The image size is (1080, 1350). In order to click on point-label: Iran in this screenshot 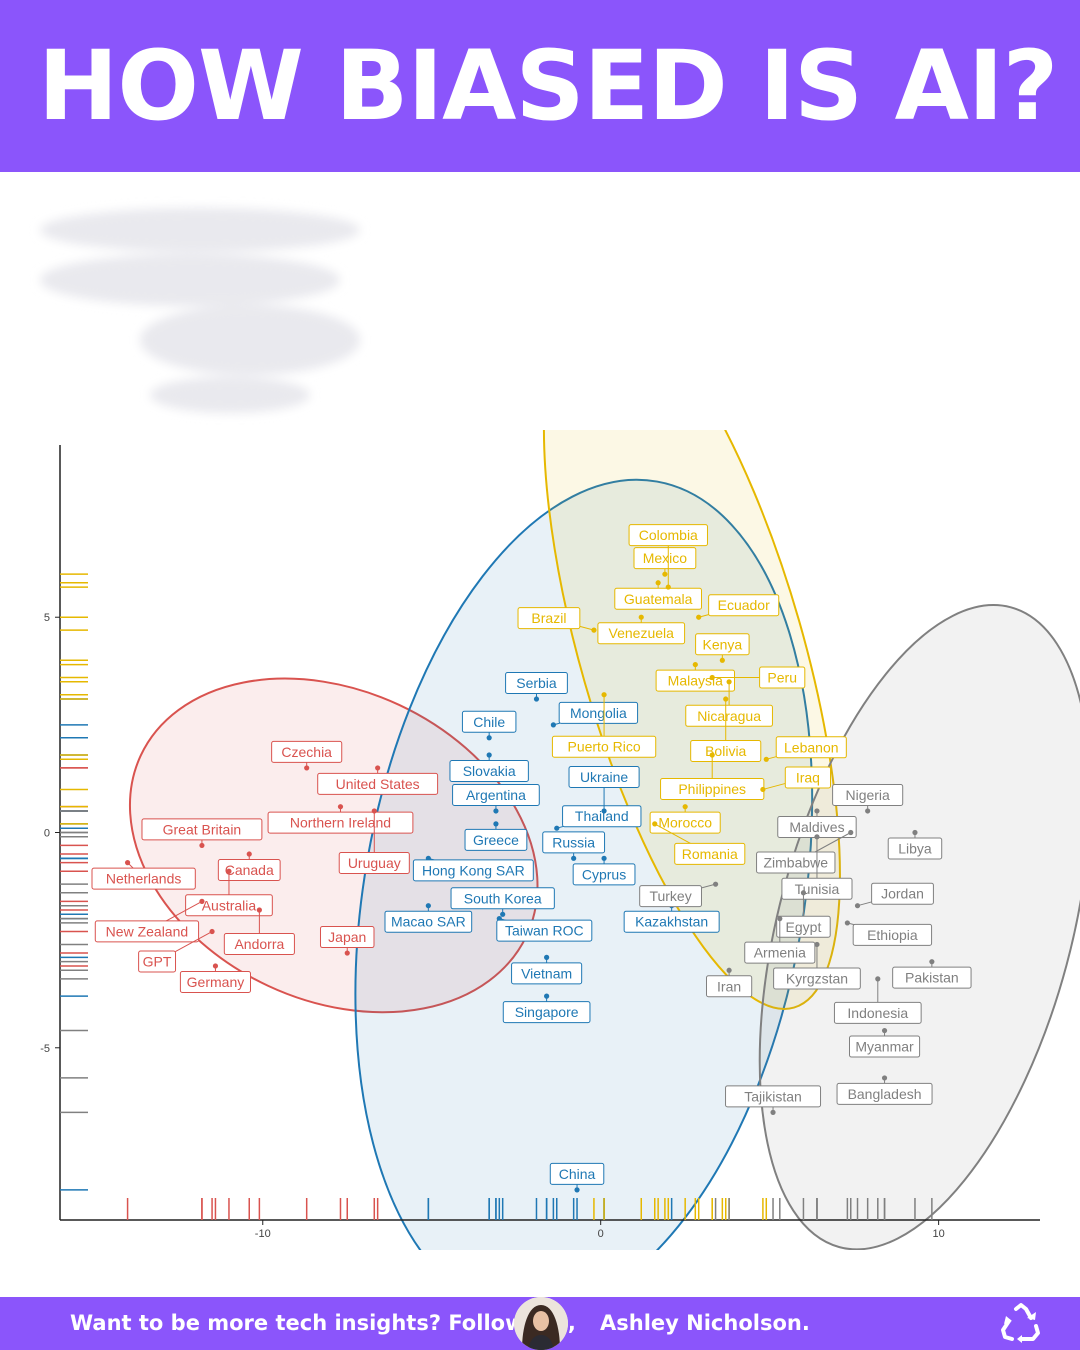, I will do `click(729, 986)`.